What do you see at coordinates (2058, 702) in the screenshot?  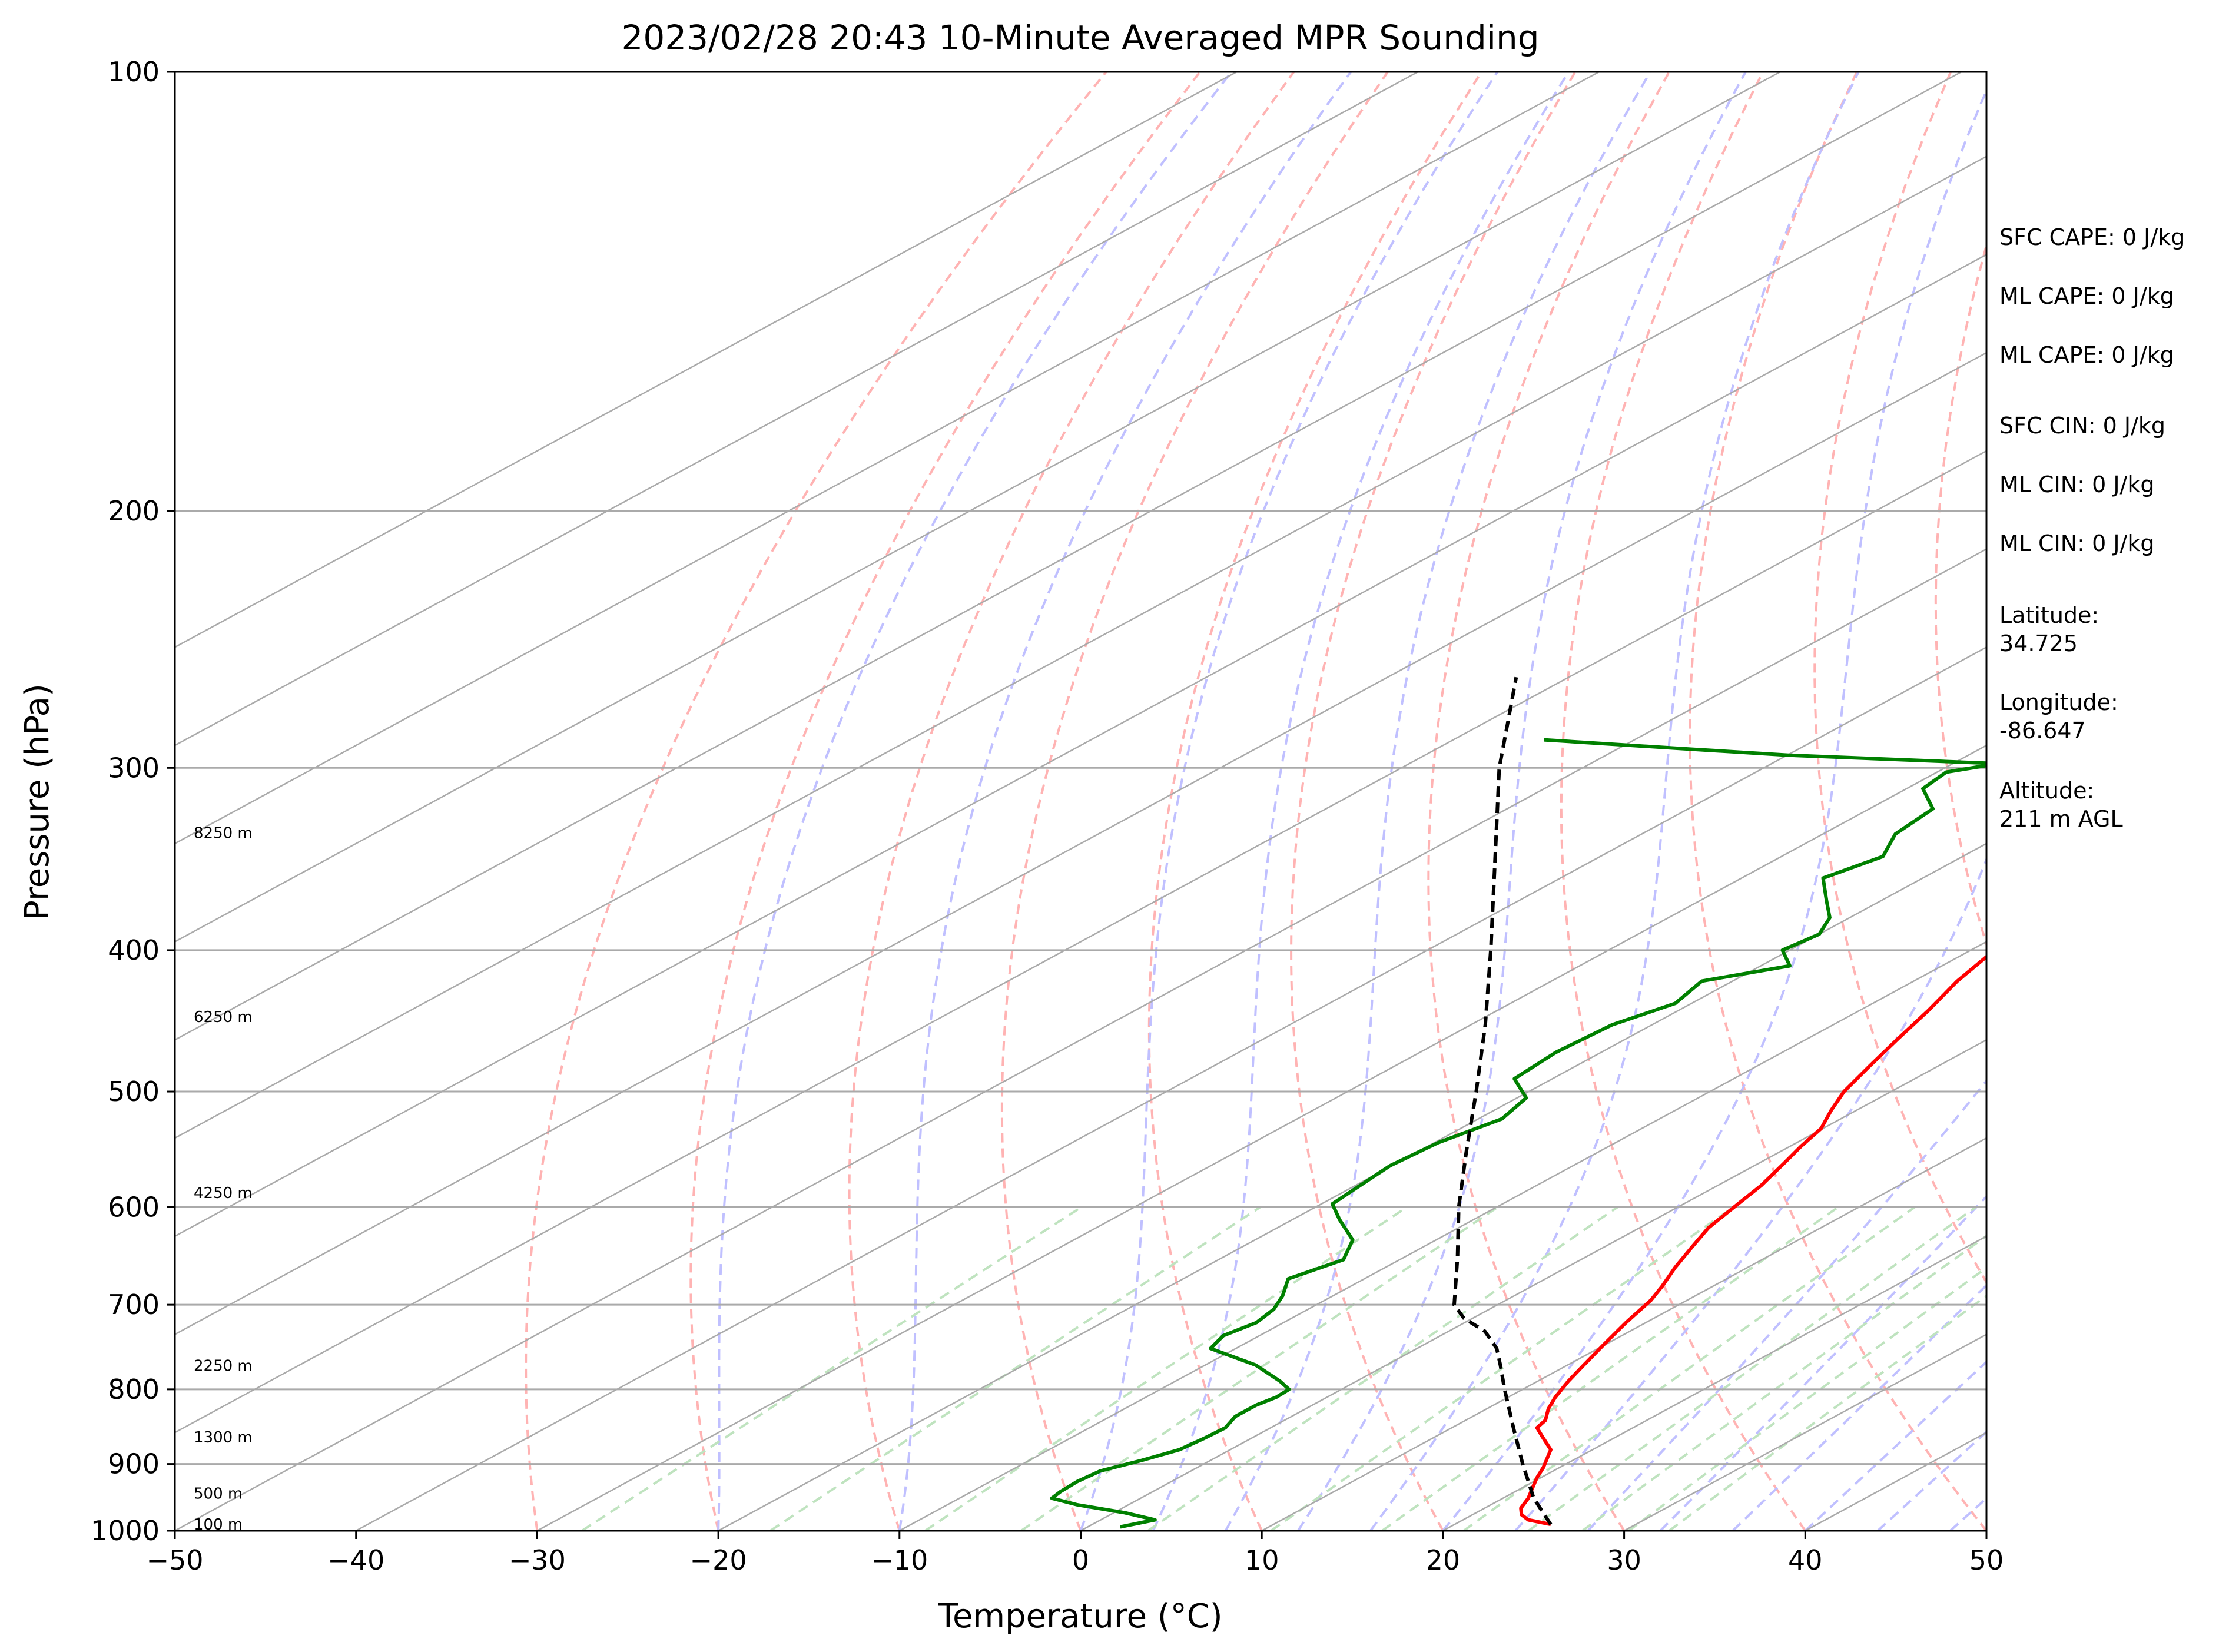 I see `longitude-label: Longitude:` at bounding box center [2058, 702].